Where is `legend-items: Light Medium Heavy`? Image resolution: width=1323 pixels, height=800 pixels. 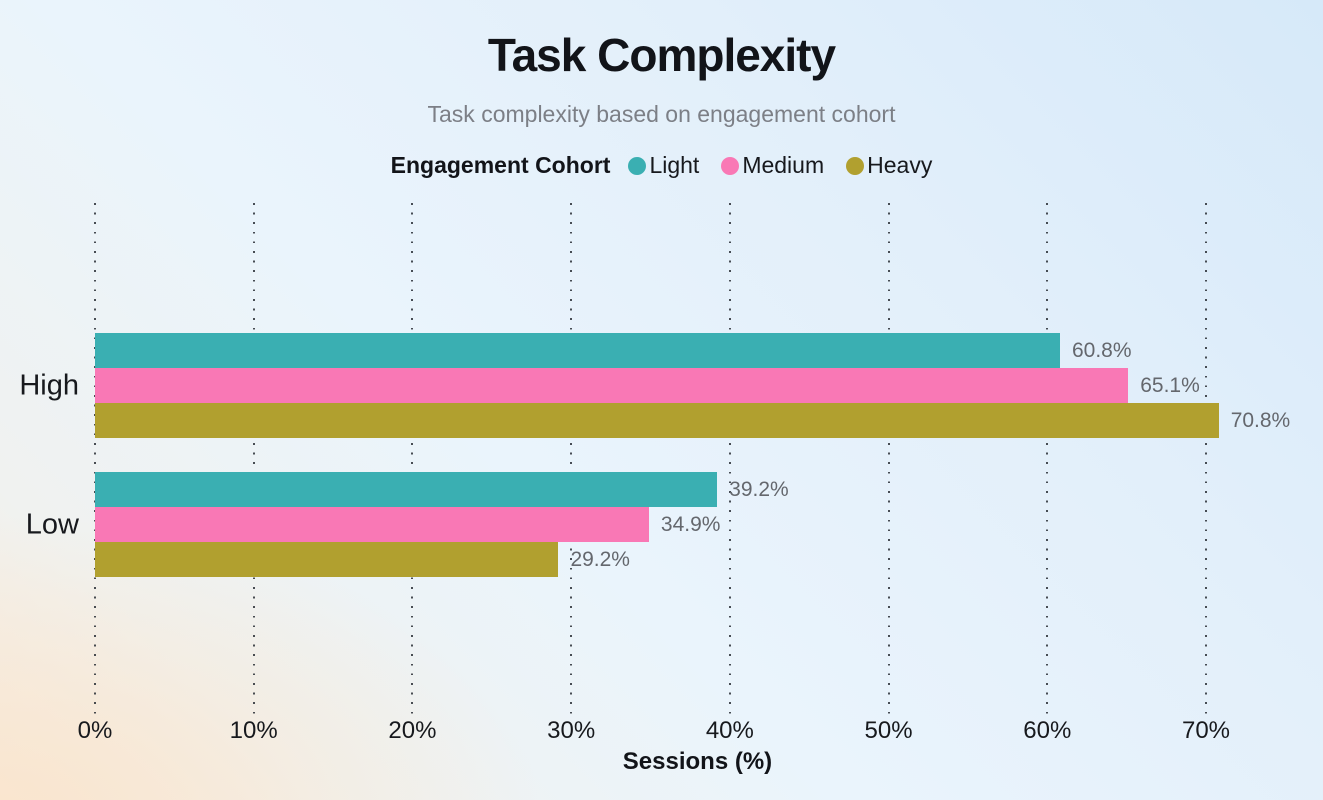 legend-items: Light Medium Heavy is located at coordinates (780, 165).